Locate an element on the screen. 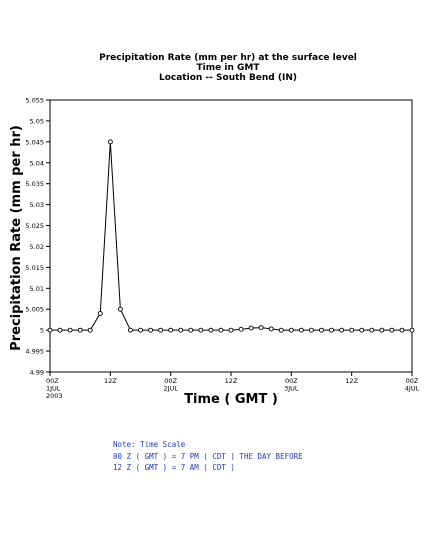  x-tick-label: 1JUL is located at coordinates (53, 389).